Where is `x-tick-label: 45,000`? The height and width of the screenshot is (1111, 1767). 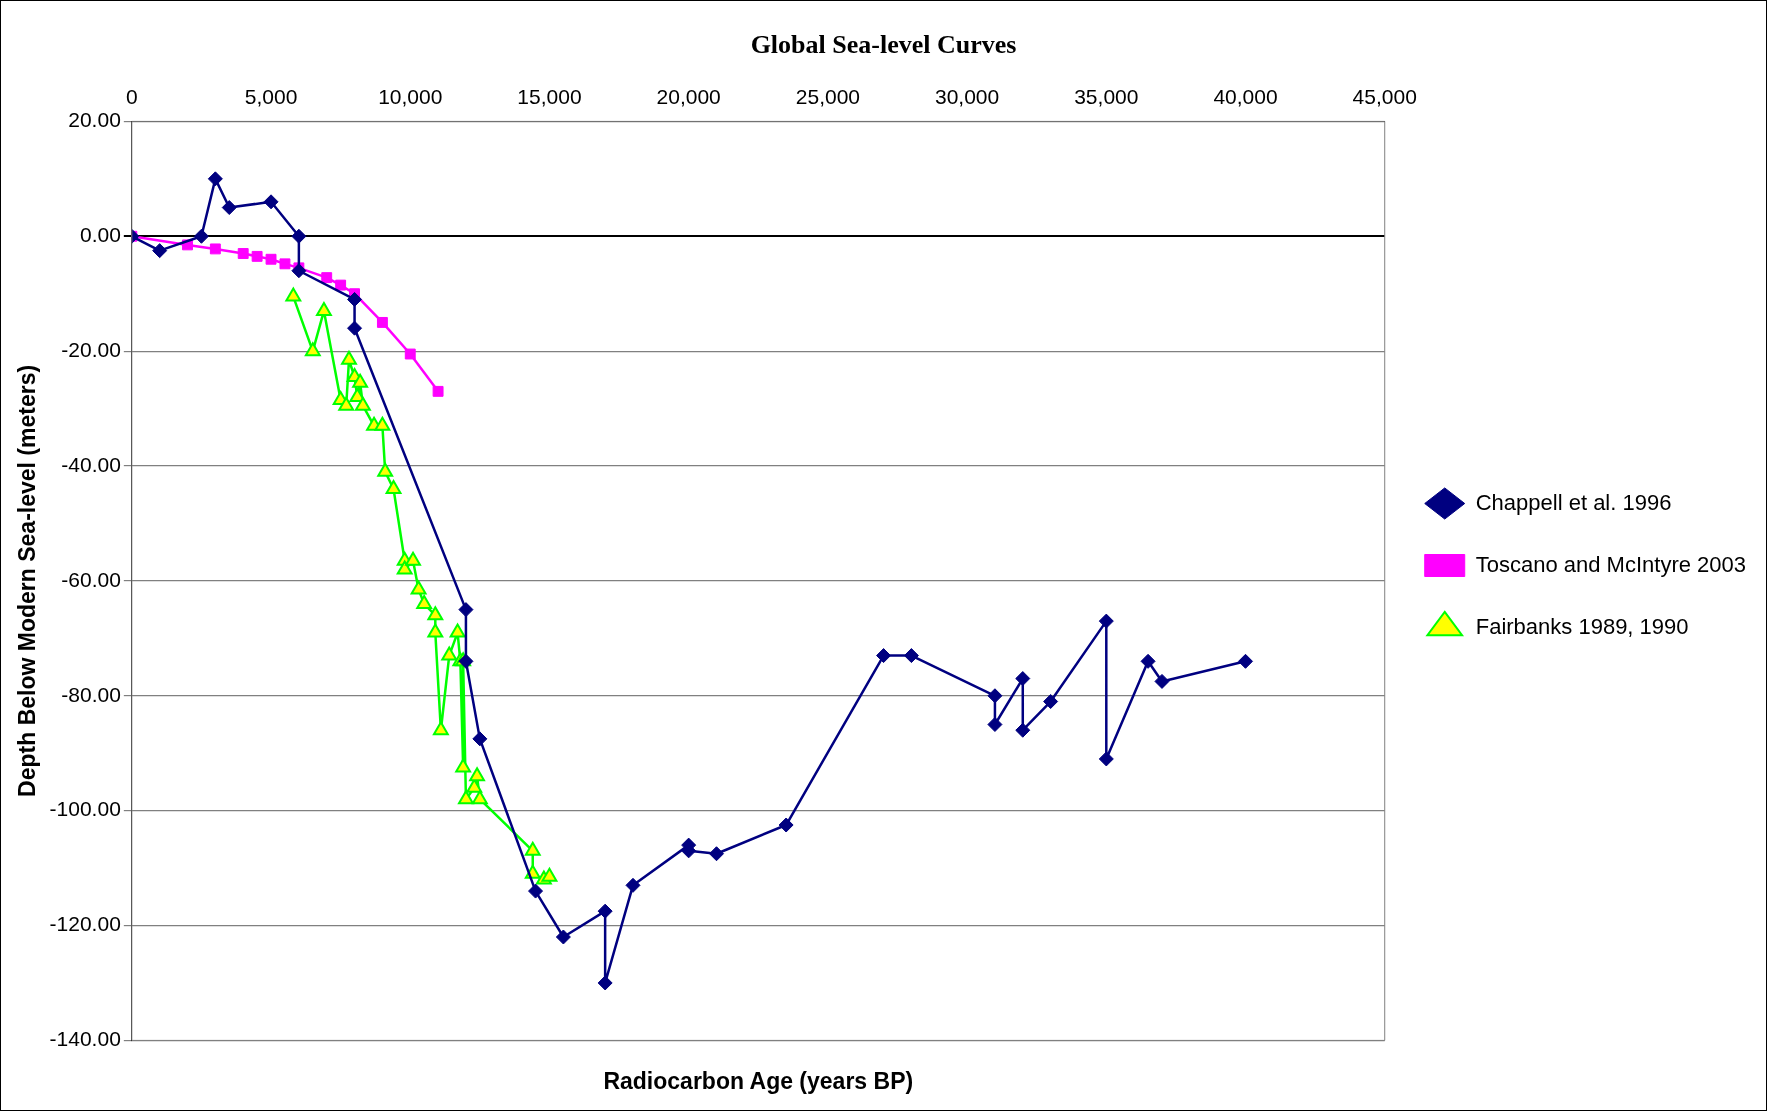
x-tick-label: 45,000 is located at coordinates (1384, 96).